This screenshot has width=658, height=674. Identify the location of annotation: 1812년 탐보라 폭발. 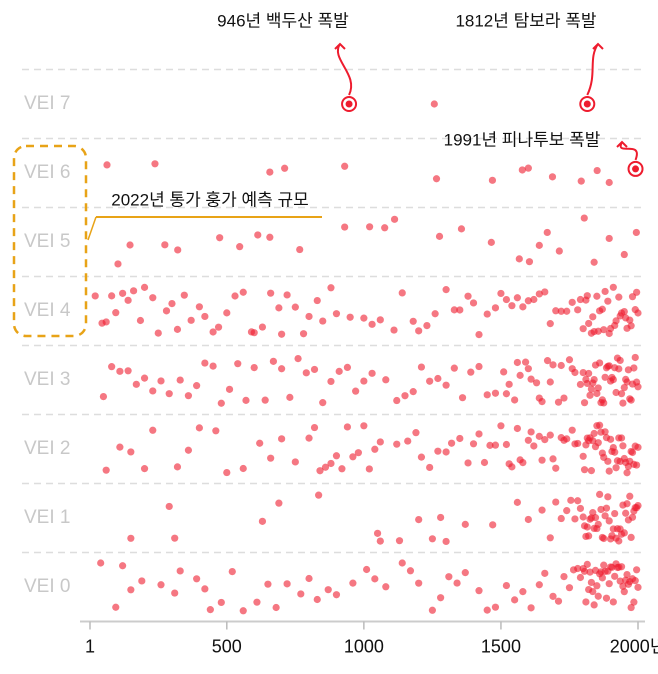
(525, 20).